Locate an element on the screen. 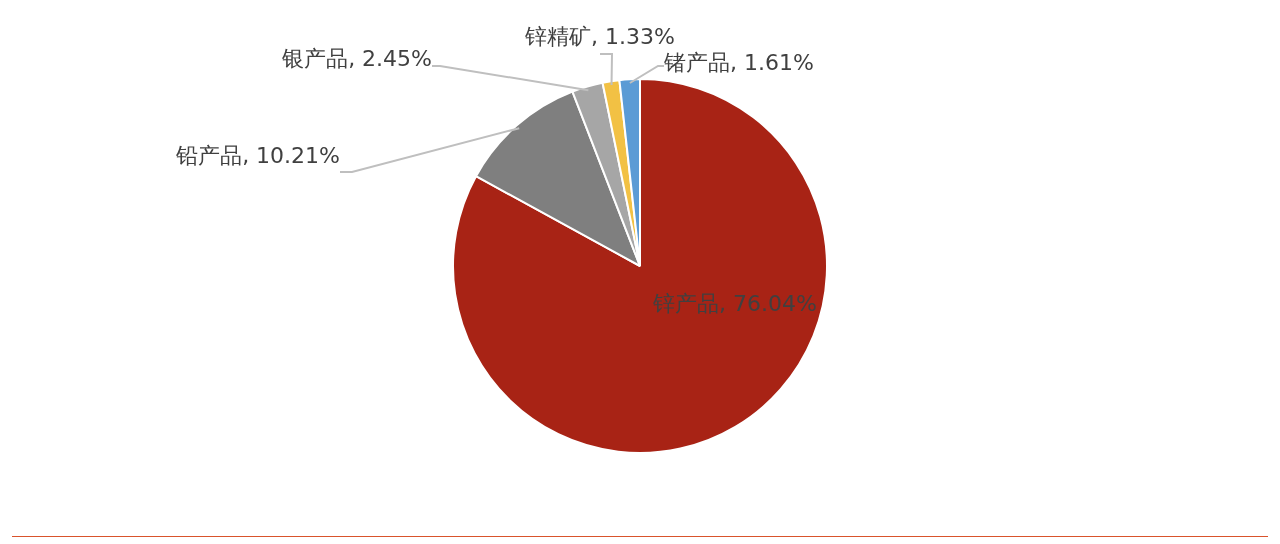 This screenshot has height=544, width=1280. slice-label: 银产品, 2.45% is located at coordinates (356, 58).